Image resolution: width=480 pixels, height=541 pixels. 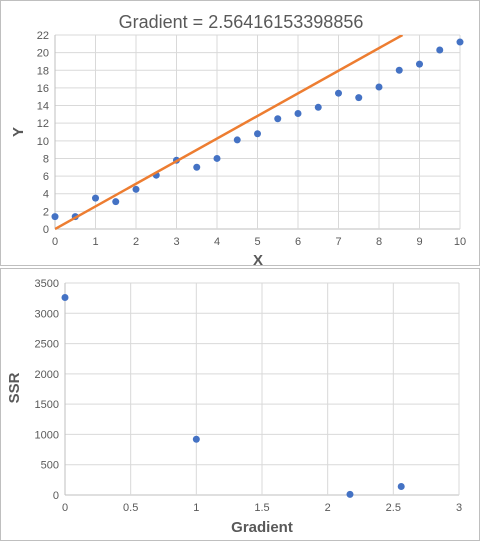 I want to click on top-chart-y-tick-label: 16, so click(x=43, y=89).